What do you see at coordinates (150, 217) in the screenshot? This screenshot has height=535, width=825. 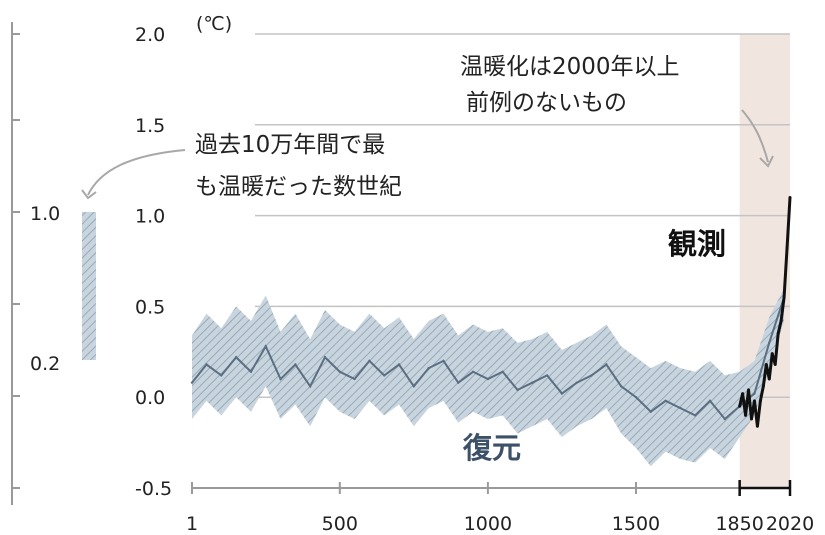 I see `y-tick-label: 1.0` at bounding box center [150, 217].